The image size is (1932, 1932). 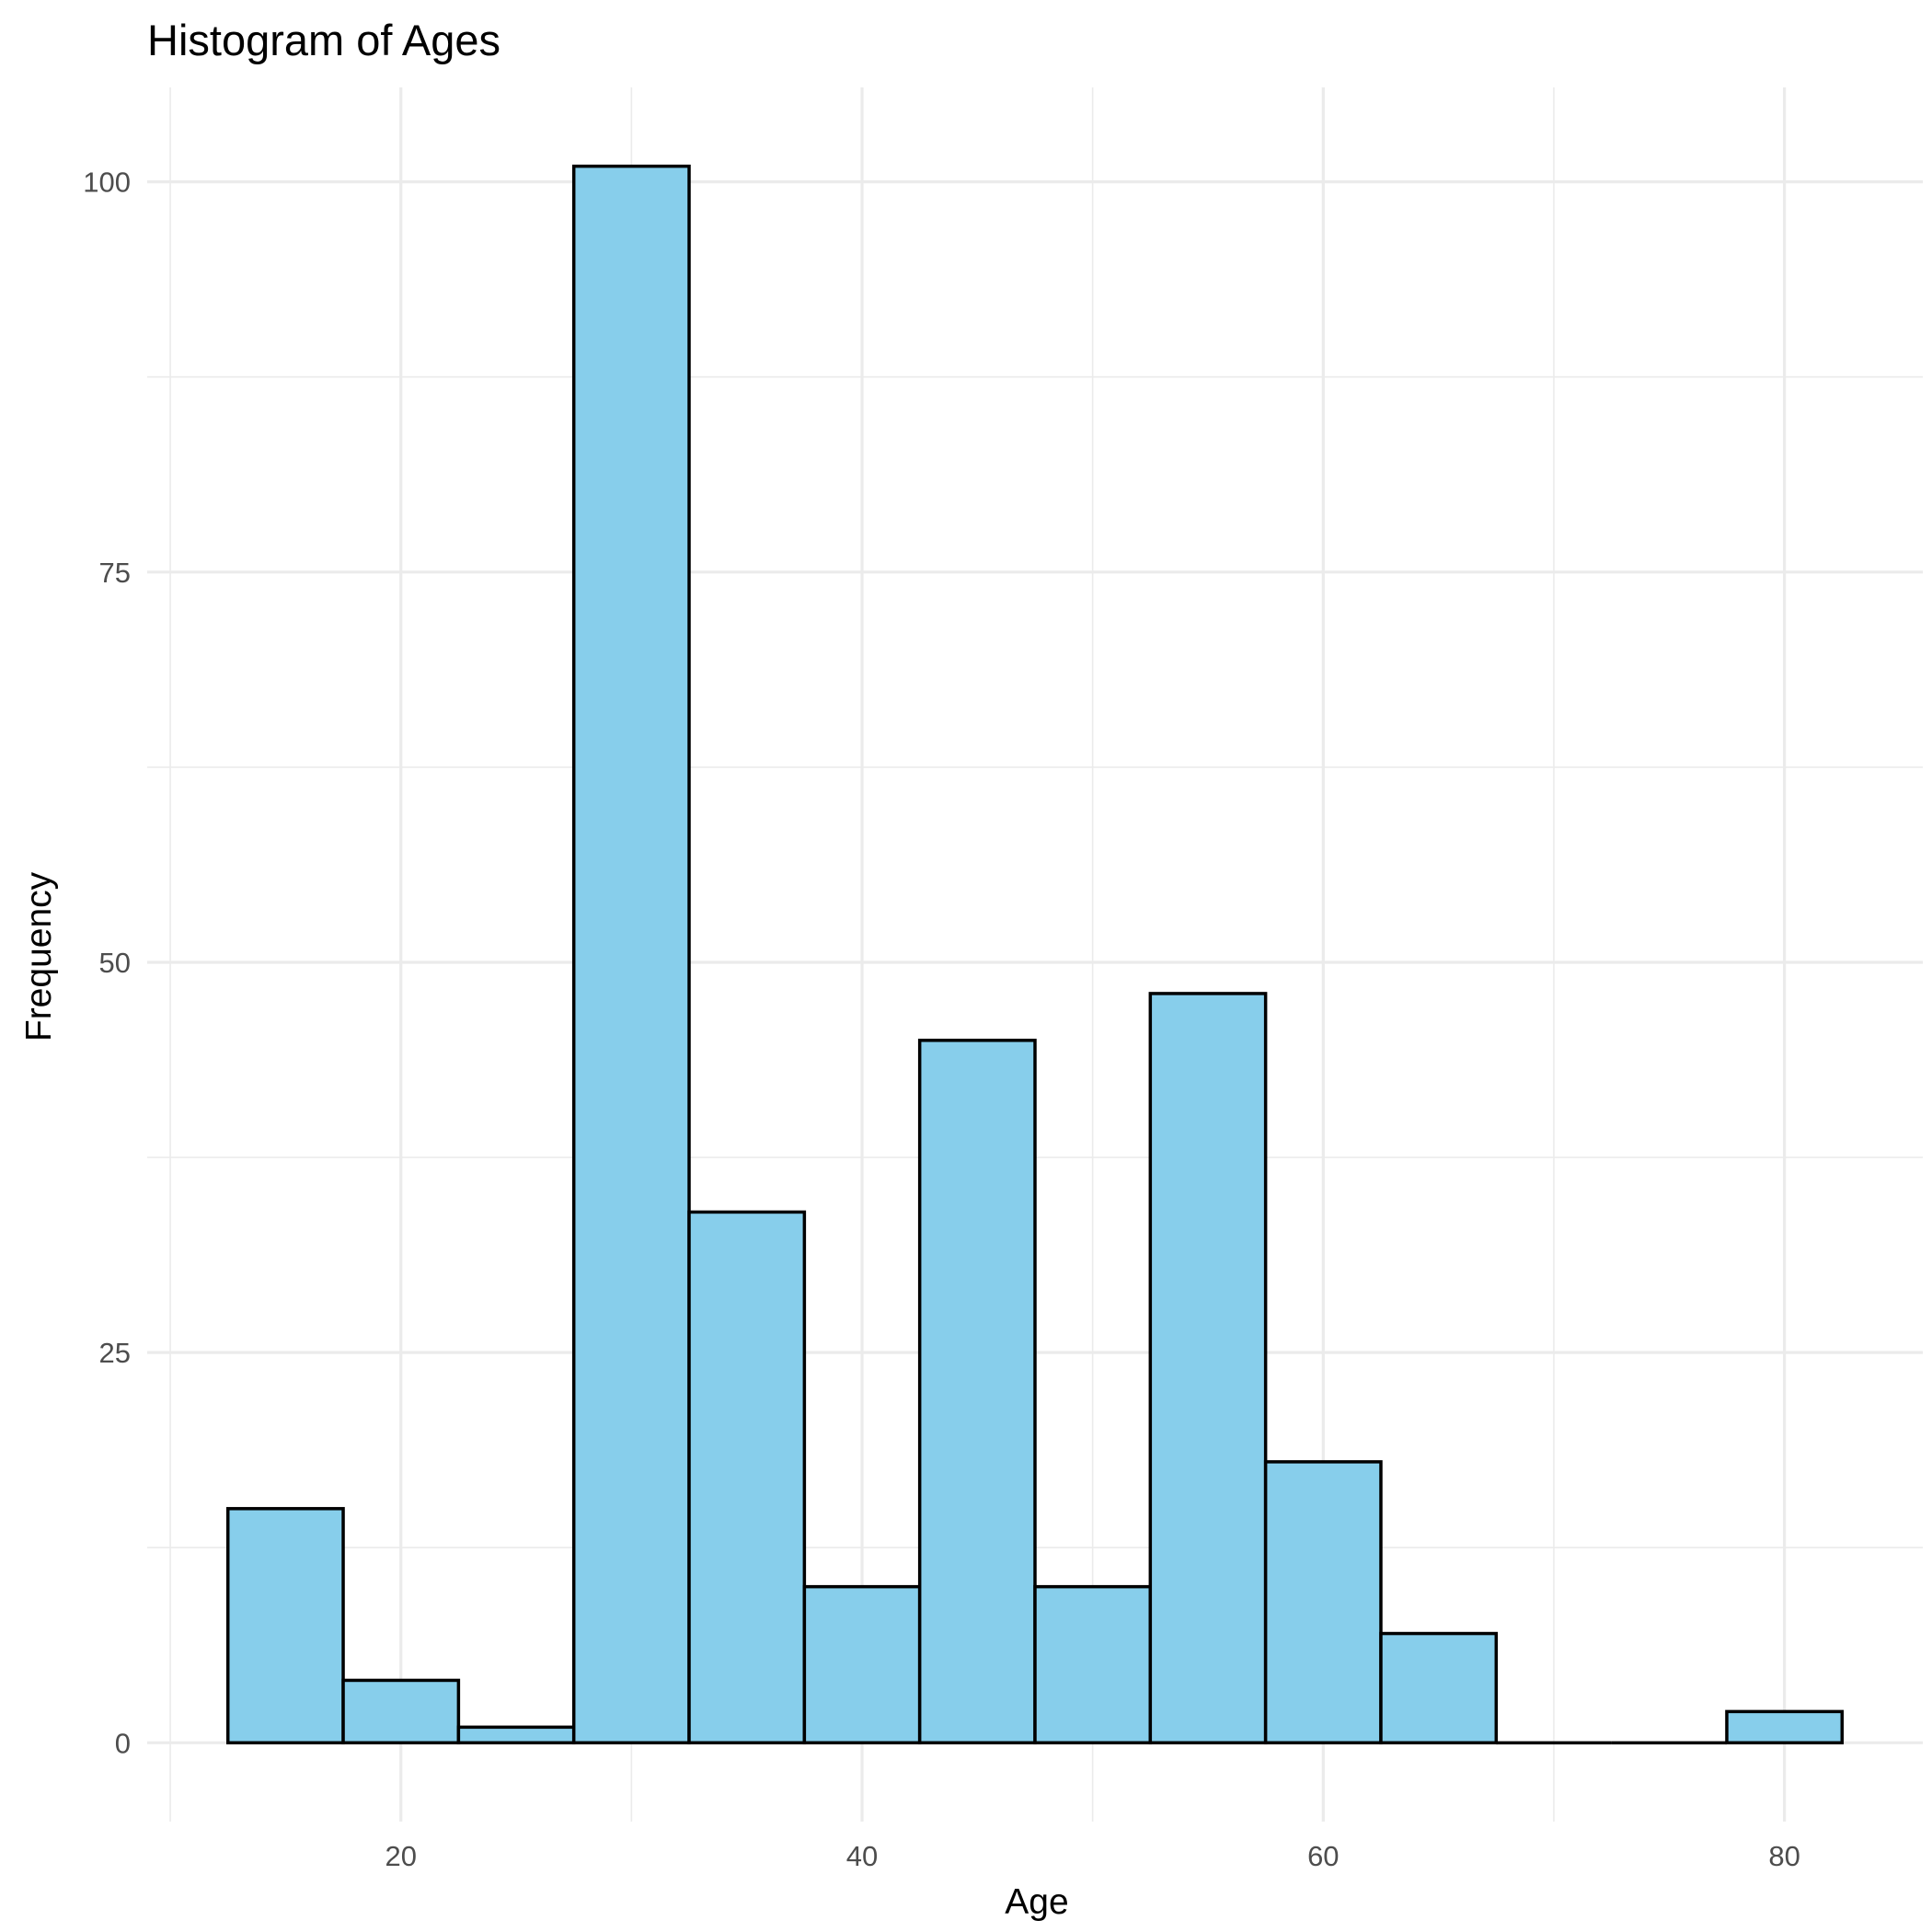 What do you see at coordinates (1784, 1856) in the screenshot?
I see `x-tick-label: 80` at bounding box center [1784, 1856].